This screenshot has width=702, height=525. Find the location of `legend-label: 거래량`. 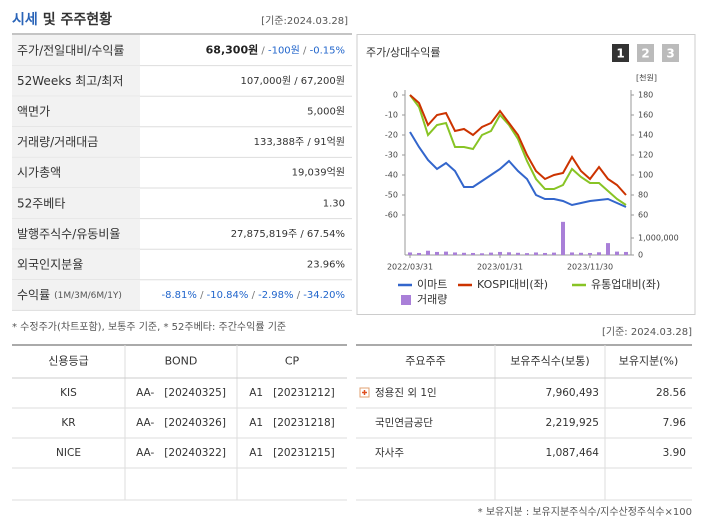

legend-label: 거래량 is located at coordinates (432, 299).